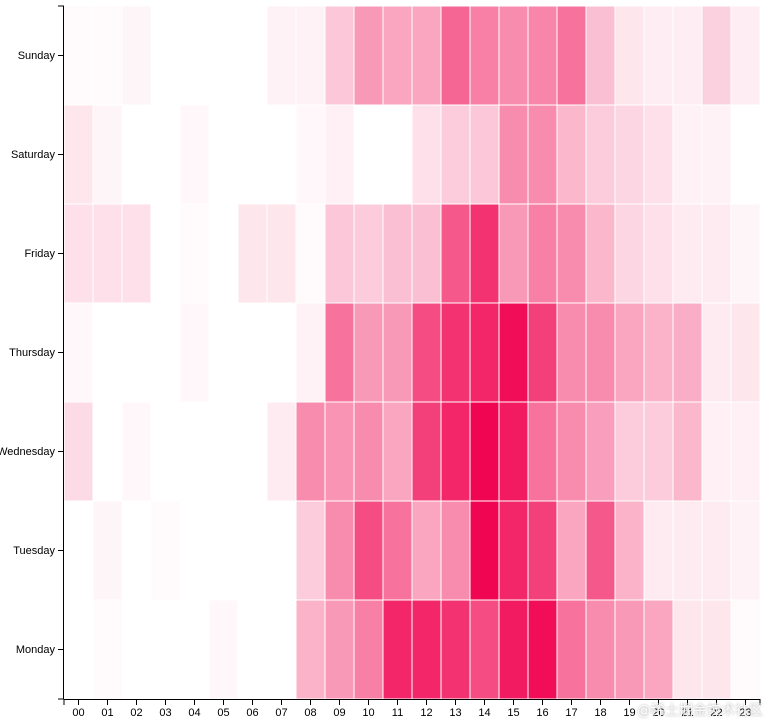  What do you see at coordinates (426, 713) in the screenshot?
I see `x-tick-label: 12` at bounding box center [426, 713].